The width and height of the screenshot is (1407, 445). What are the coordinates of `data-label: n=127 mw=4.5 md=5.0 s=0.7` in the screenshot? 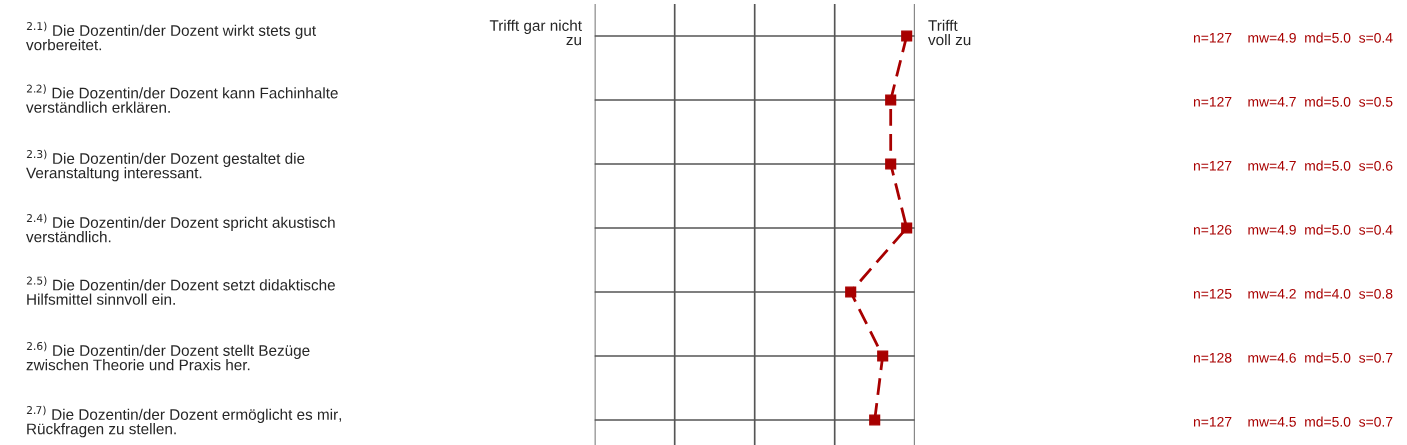 It's located at (1293, 421).